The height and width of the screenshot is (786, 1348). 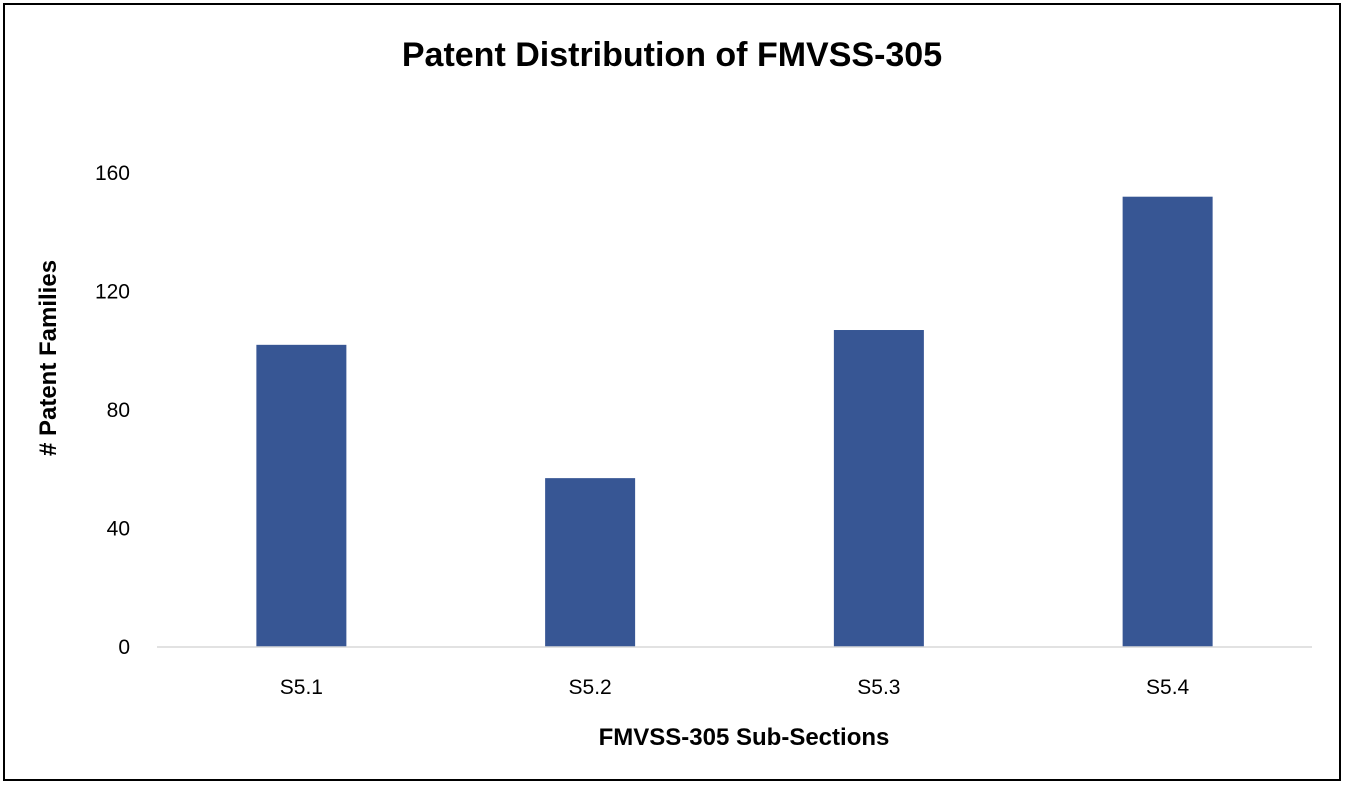 What do you see at coordinates (878, 687) in the screenshot?
I see `x-tick-label: S5.3` at bounding box center [878, 687].